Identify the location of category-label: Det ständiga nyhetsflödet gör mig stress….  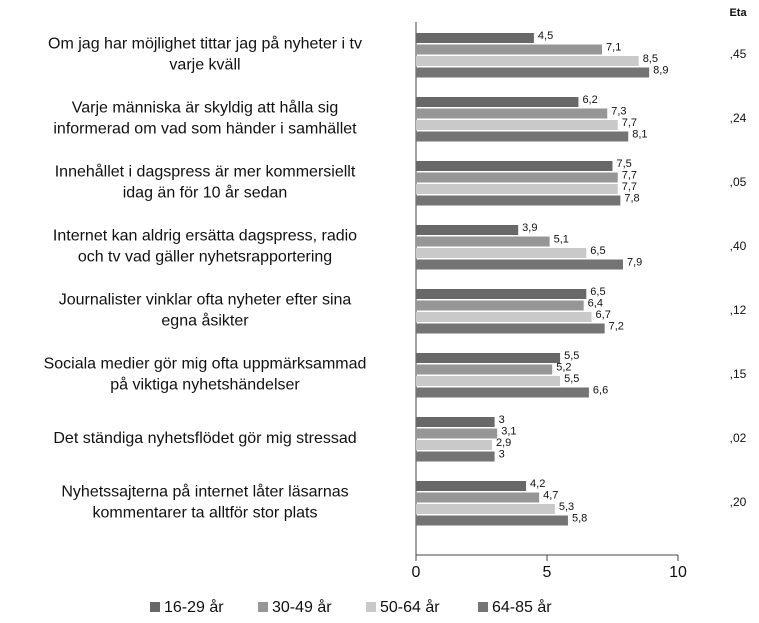
(204, 438).